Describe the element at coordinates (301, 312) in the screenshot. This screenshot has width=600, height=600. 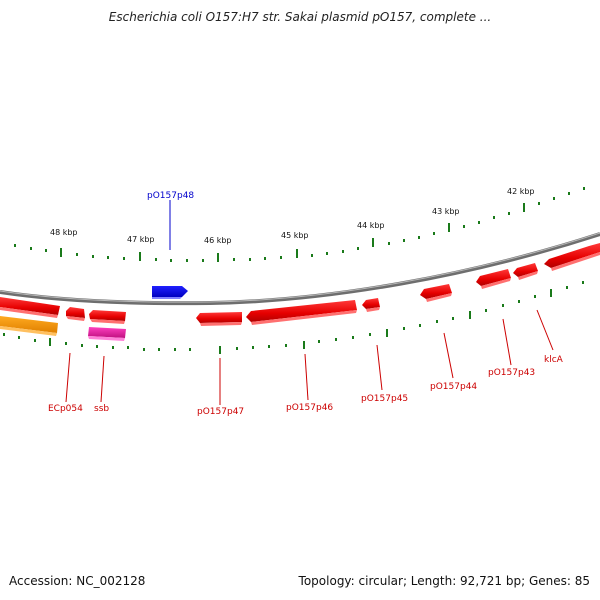
I see `gene-feature-pO157p46` at that location.